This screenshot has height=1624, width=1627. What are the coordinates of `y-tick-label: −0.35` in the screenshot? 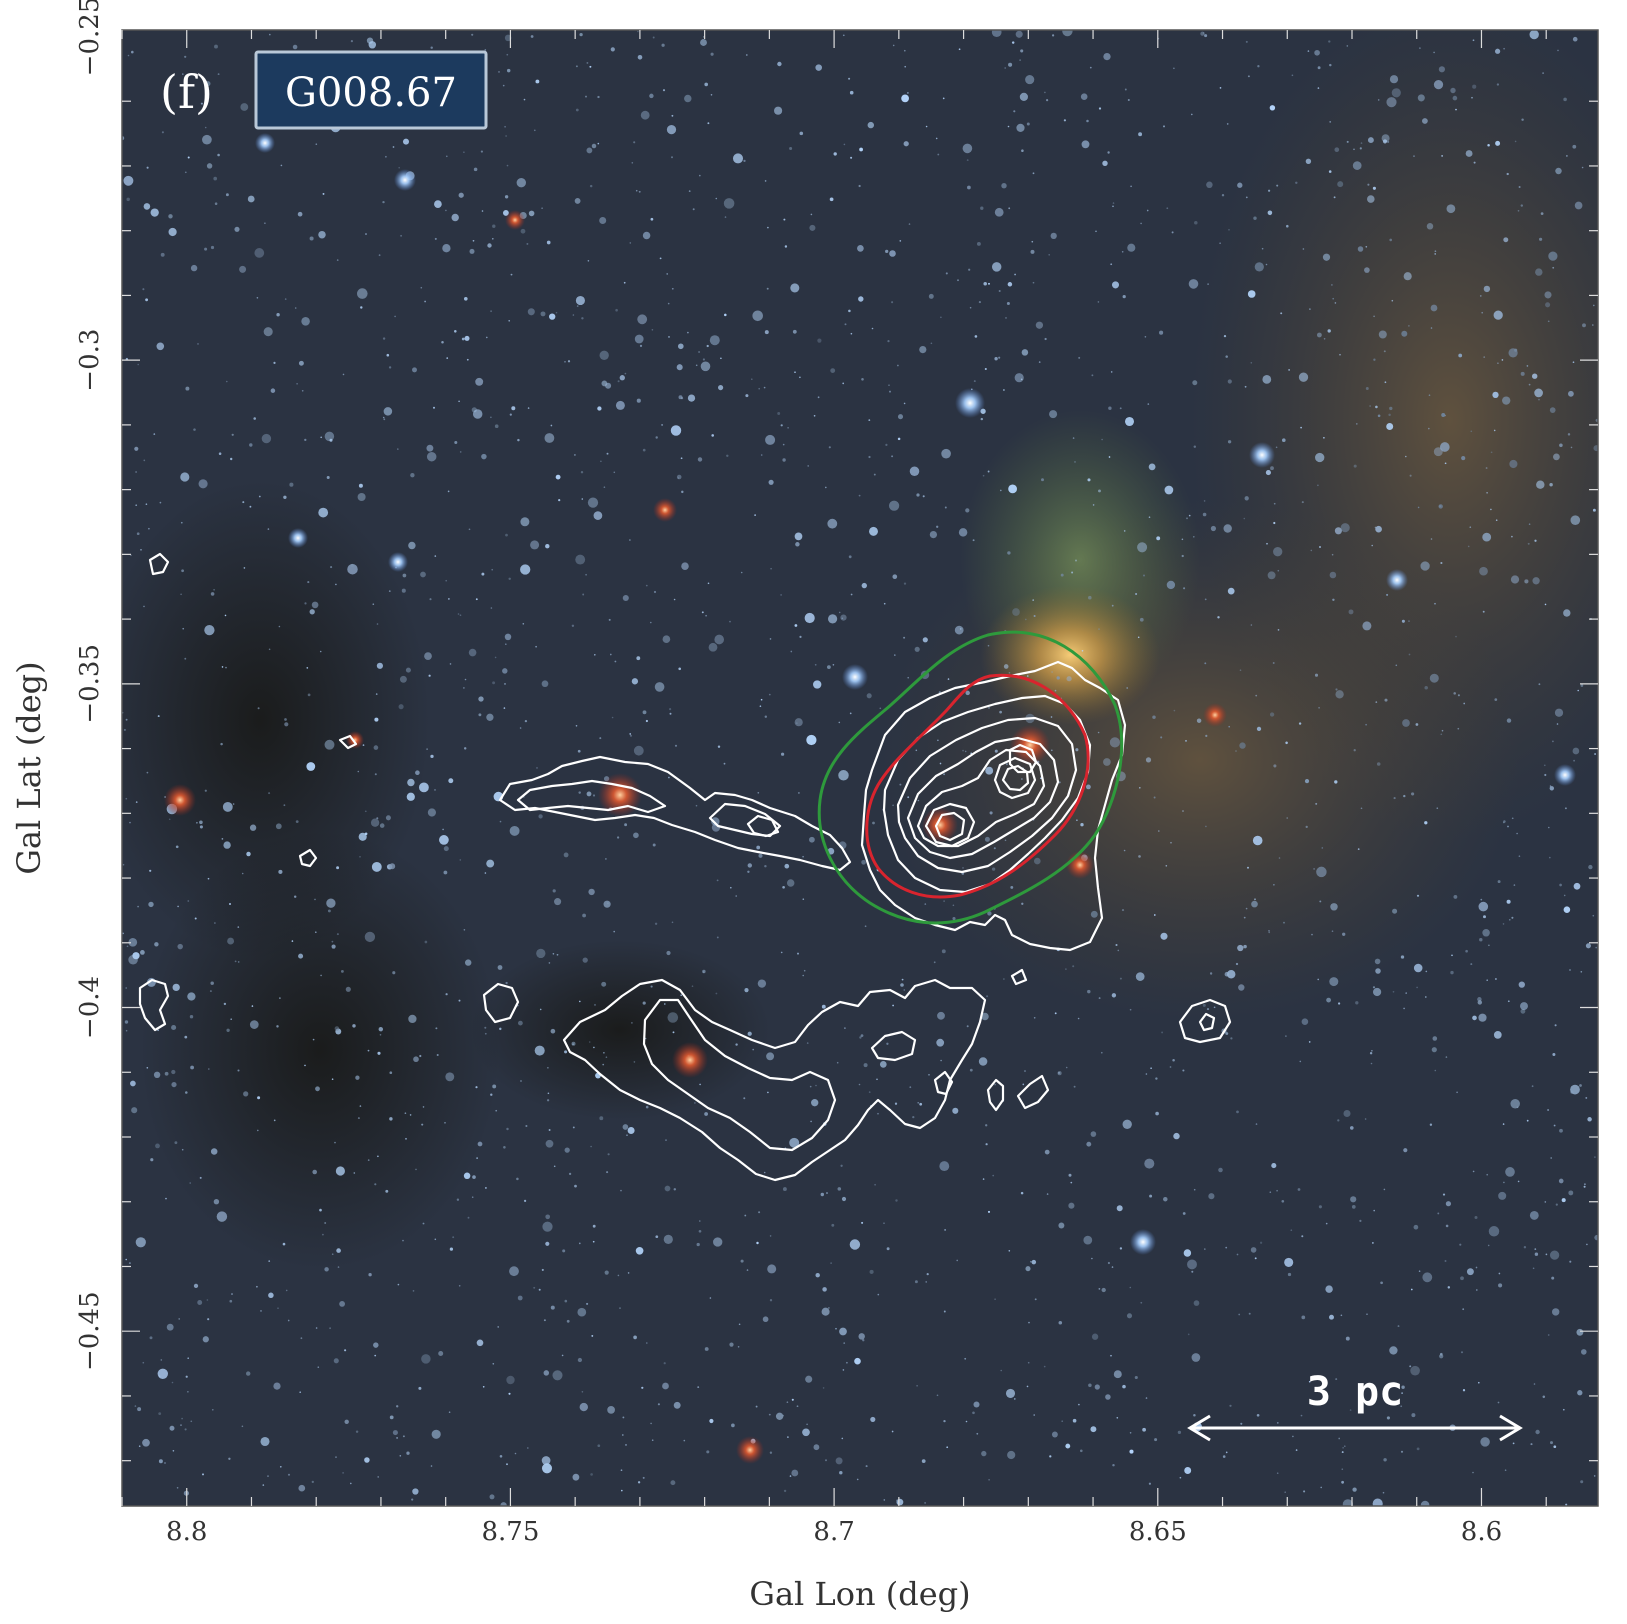 It's located at (90, 684).